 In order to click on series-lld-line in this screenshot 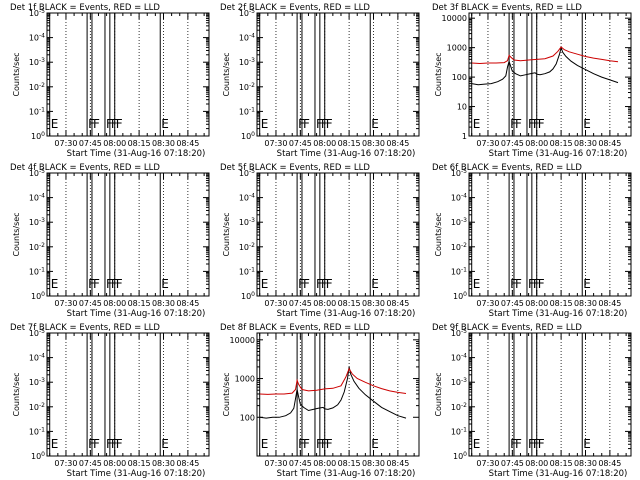, I will do `click(545, 55)`.